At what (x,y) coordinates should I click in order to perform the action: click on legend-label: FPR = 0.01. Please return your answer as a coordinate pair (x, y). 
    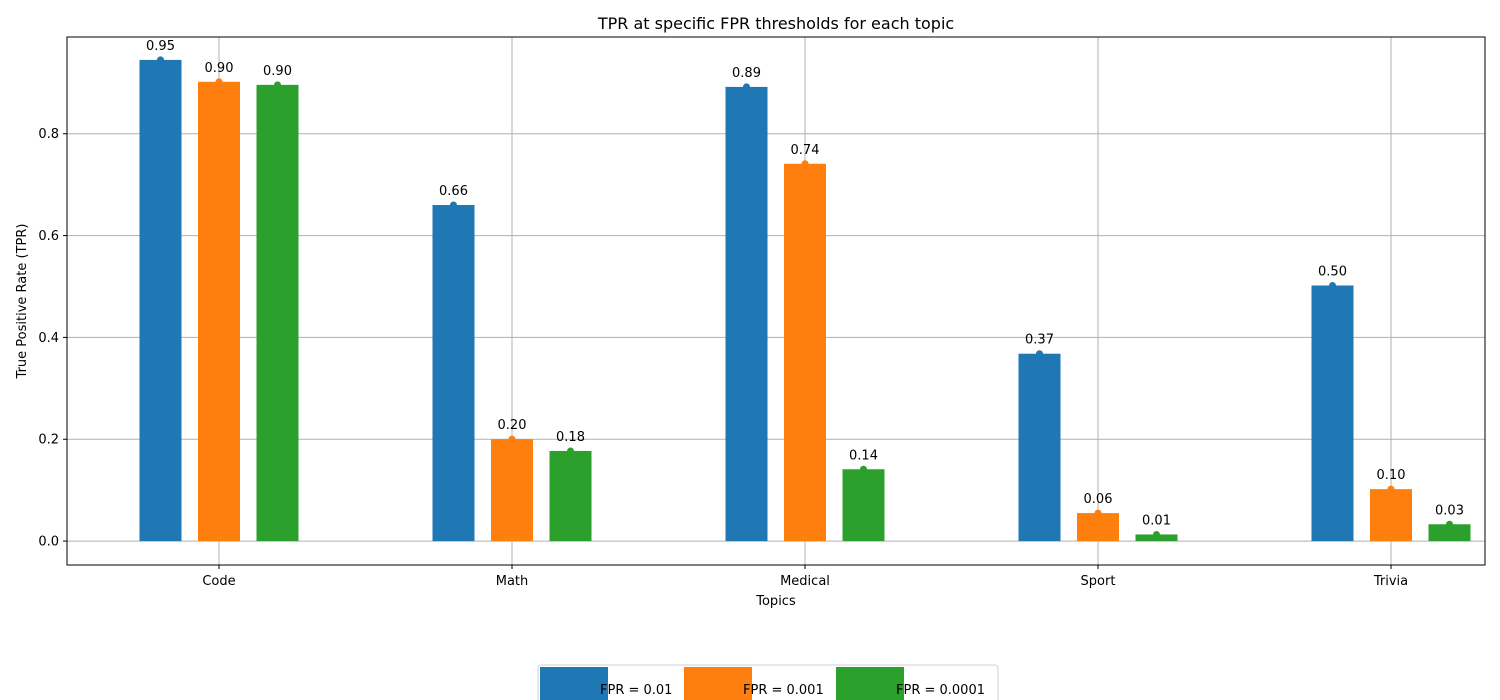
    Looking at the image, I should click on (636, 690).